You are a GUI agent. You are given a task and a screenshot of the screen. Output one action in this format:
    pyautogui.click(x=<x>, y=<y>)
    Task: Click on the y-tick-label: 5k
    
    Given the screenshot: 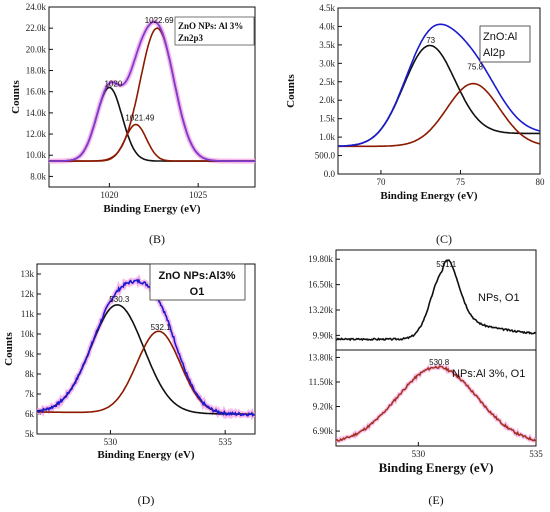 What is the action you would take?
    pyautogui.click(x=30, y=434)
    